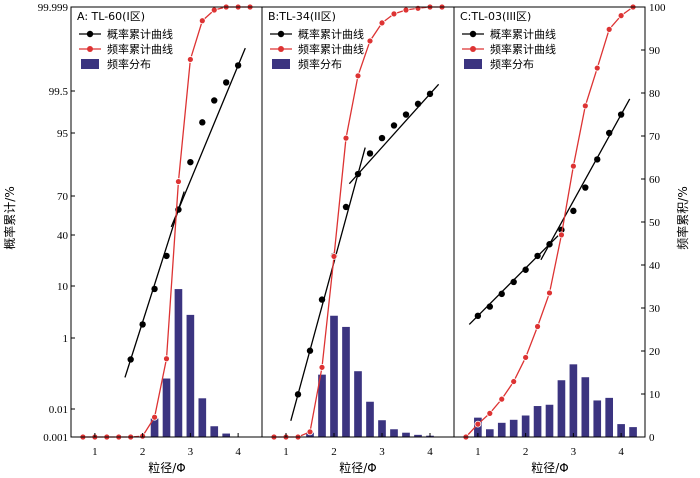  I want to click on y-right-tick-label: 0, so click(652, 438).